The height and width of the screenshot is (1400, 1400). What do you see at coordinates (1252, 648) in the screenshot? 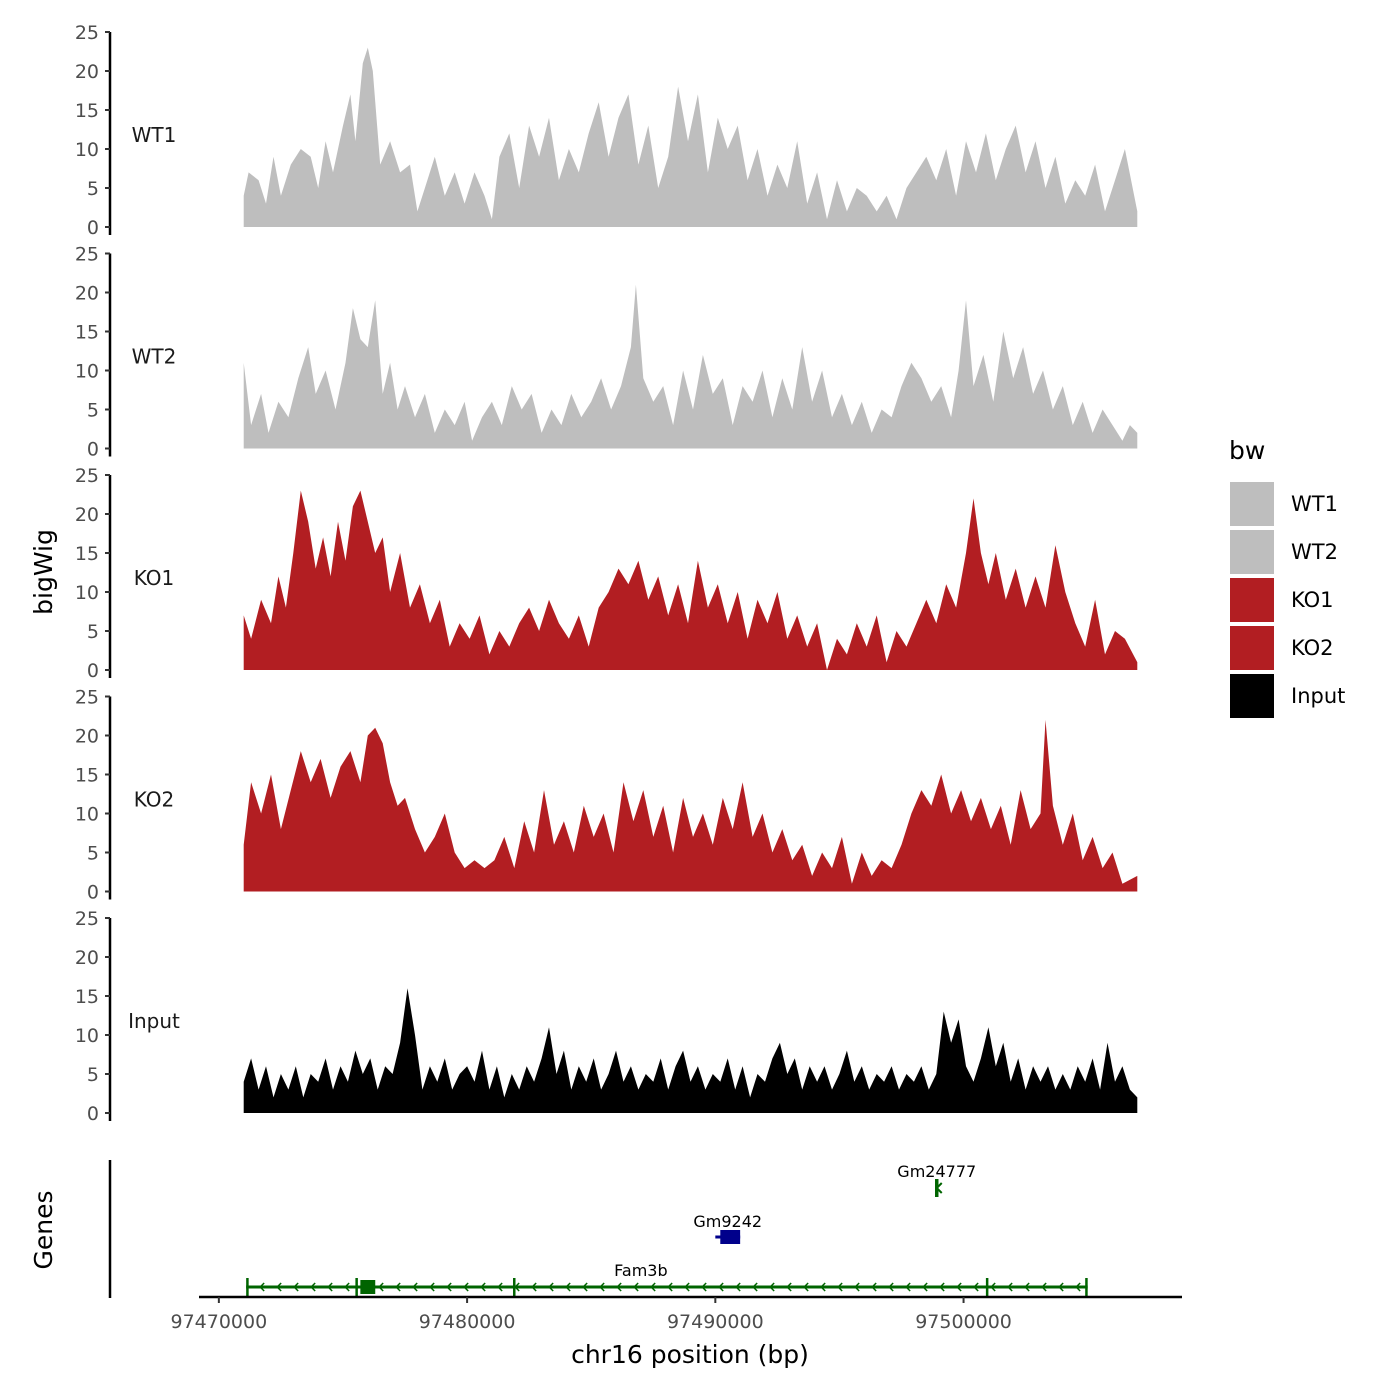
I see `legend-swatch-ko2` at bounding box center [1252, 648].